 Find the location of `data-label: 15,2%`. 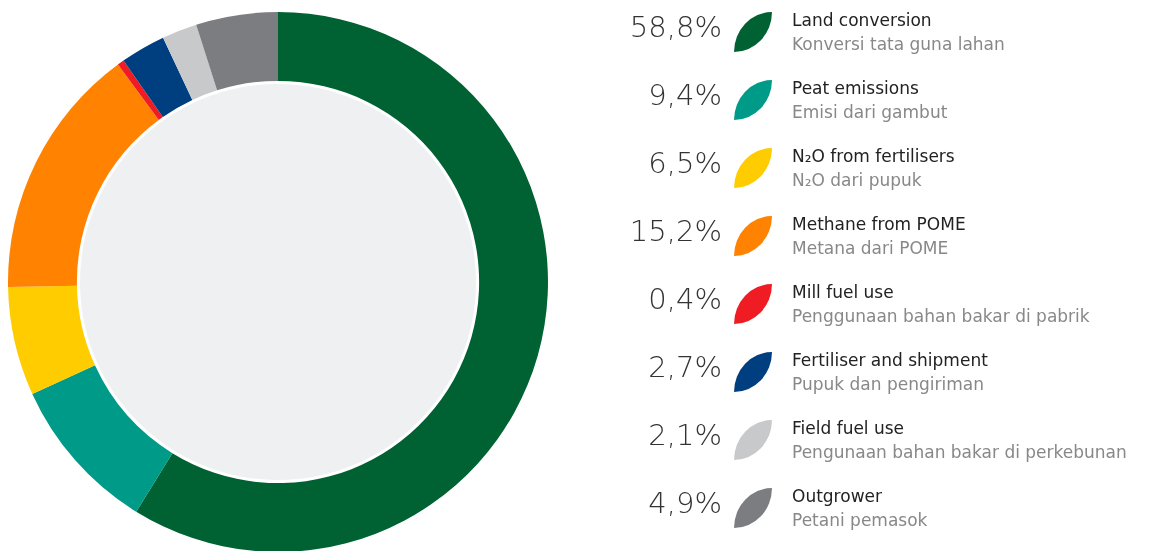

data-label: 15,2% is located at coordinates (675, 231).